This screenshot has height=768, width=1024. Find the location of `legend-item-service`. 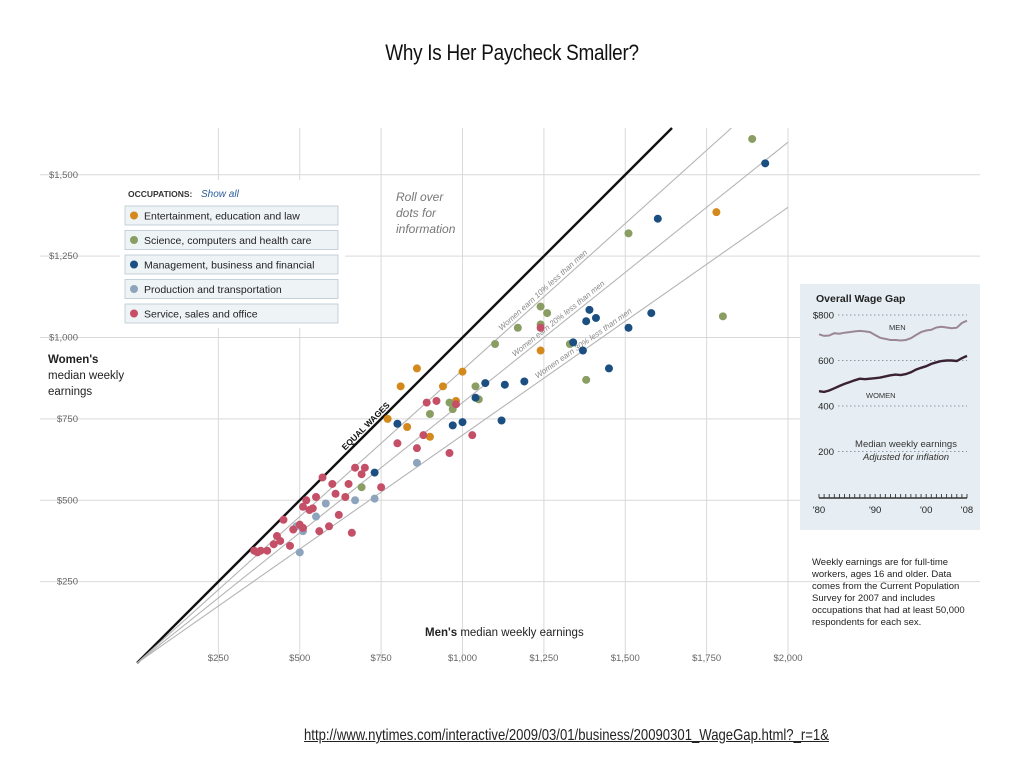

legend-item-service is located at coordinates (231, 313).